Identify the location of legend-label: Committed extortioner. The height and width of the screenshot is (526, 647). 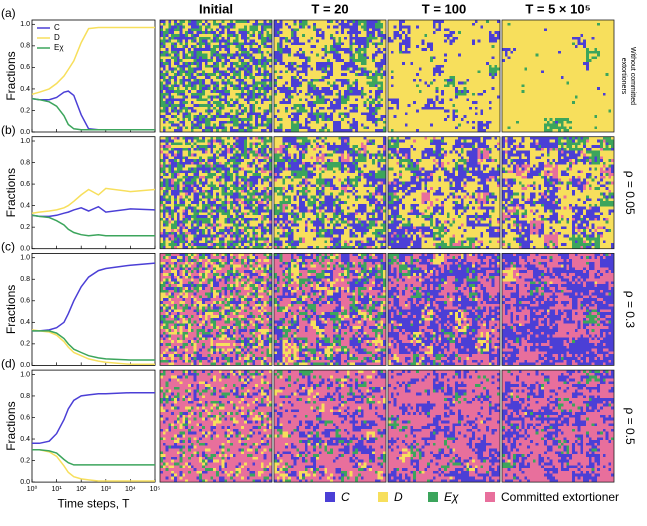
(560, 497).